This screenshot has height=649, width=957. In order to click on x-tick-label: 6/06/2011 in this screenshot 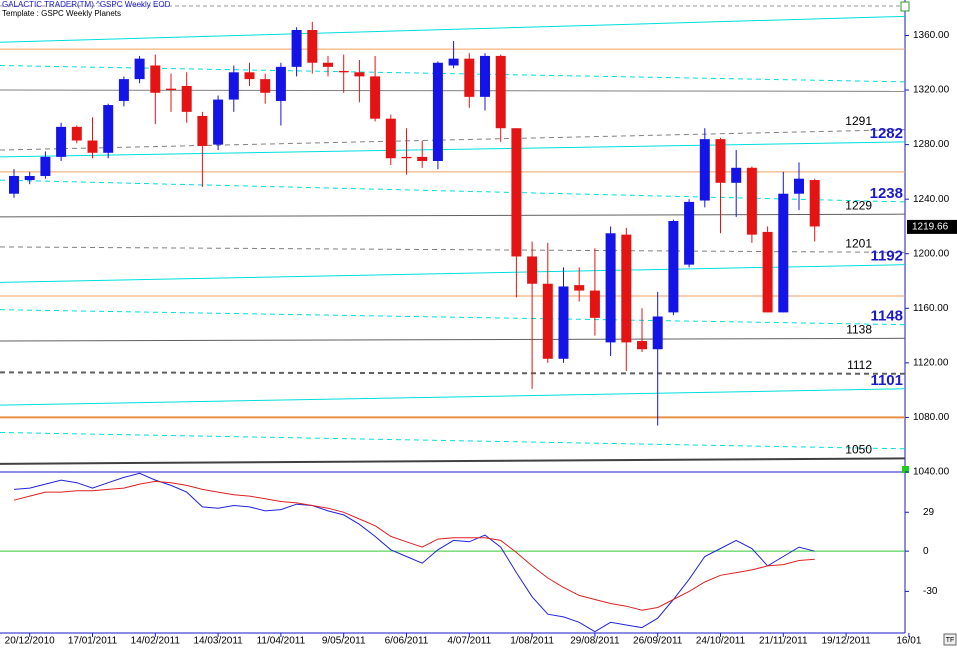, I will do `click(407, 641)`.